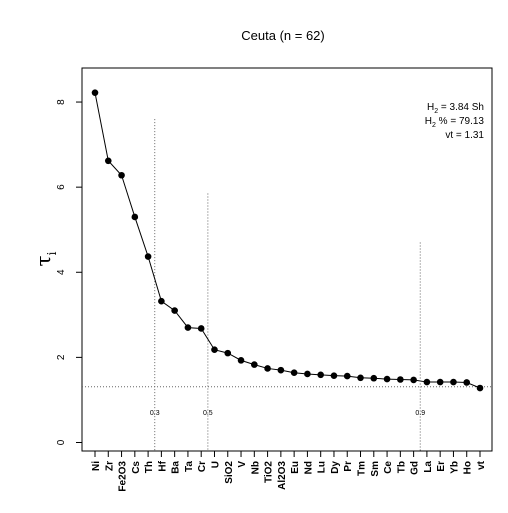  I want to click on y-tick-label: 4, so click(61, 272).